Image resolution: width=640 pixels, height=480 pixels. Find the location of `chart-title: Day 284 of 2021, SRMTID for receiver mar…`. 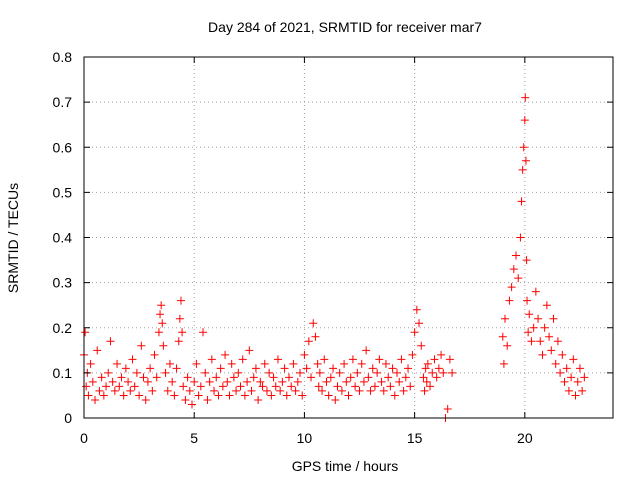

chart-title: Day 284 of 2021, SRMTID for receiver mar… is located at coordinates (345, 27).